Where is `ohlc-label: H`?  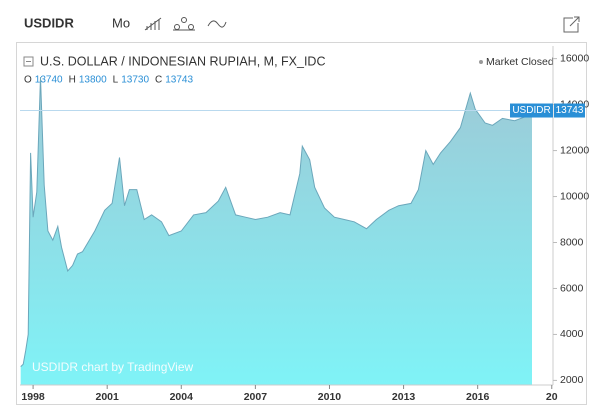 ohlc-label: H is located at coordinates (72, 80).